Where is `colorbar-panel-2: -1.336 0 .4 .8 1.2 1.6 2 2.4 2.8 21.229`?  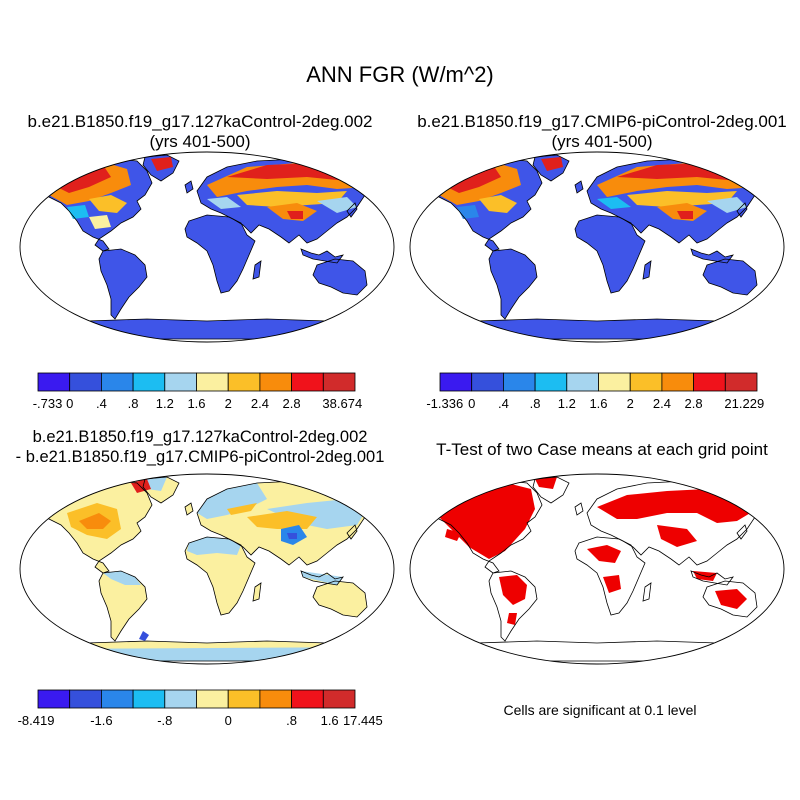 colorbar-panel-2: -1.336 0 .4 .8 1.2 1.6 2 2.4 2.8 21.229 is located at coordinates (595, 391).